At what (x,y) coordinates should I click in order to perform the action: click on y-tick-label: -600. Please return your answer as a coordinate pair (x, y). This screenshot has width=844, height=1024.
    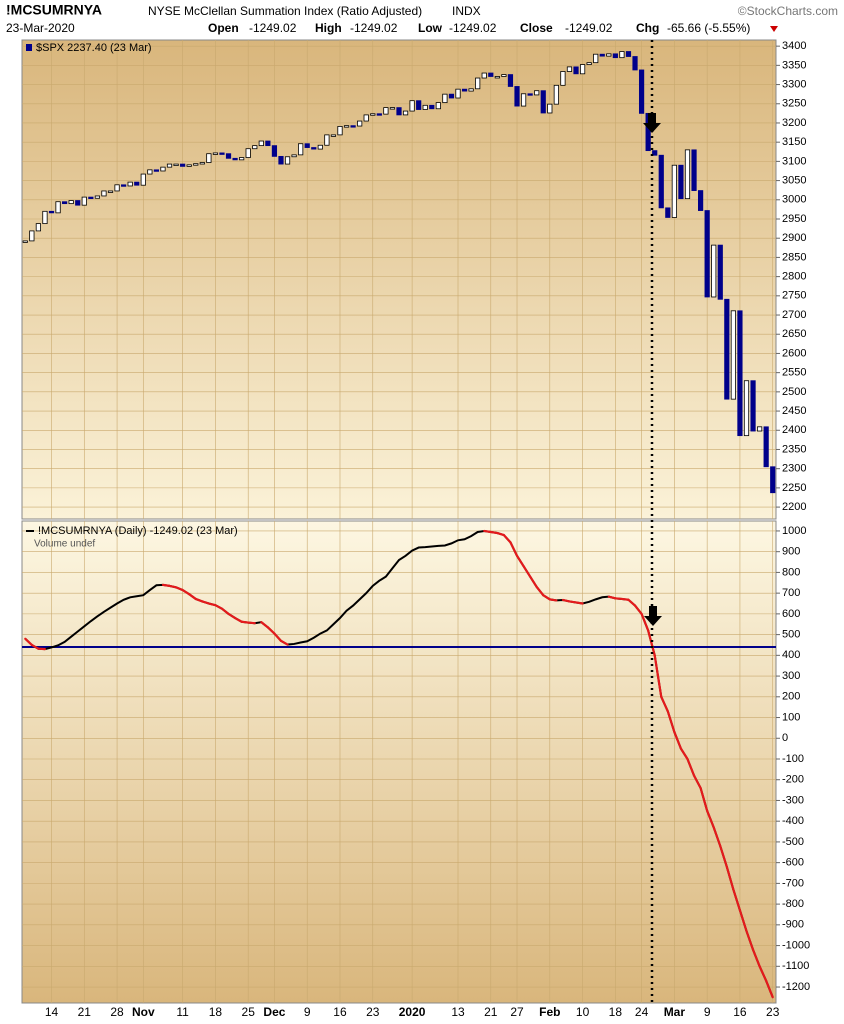
    Looking at the image, I should click on (793, 863).